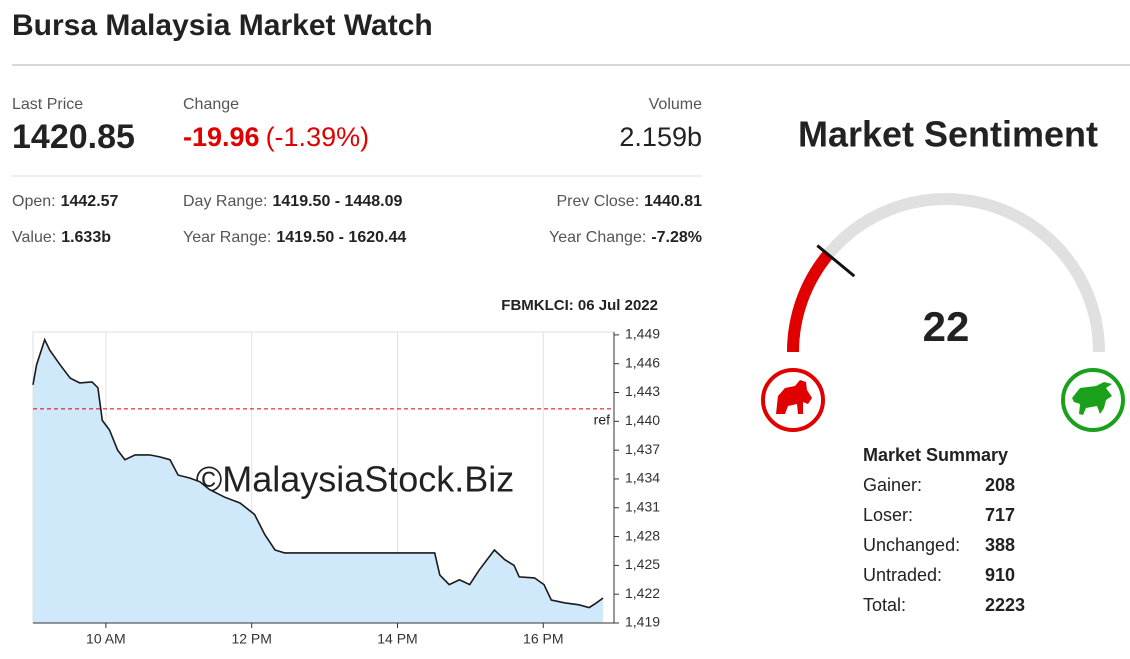 This screenshot has height=659, width=1130. What do you see at coordinates (836, 261) in the screenshot?
I see `gauge-needle` at bounding box center [836, 261].